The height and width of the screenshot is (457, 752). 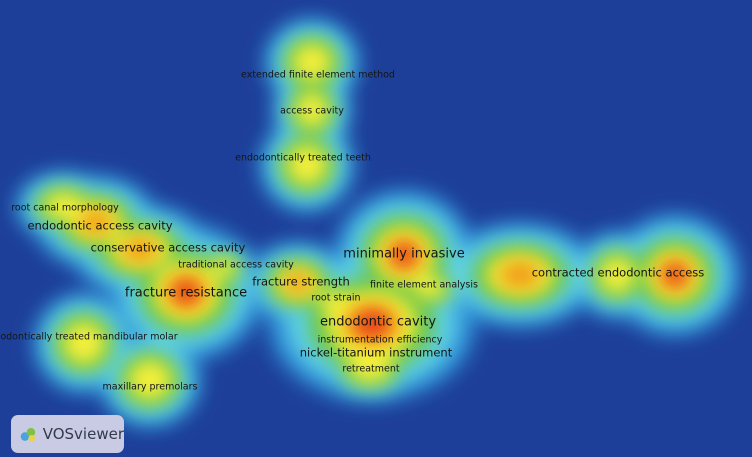 What do you see at coordinates (335, 298) in the screenshot?
I see `term-label-root-strain: root strain` at bounding box center [335, 298].